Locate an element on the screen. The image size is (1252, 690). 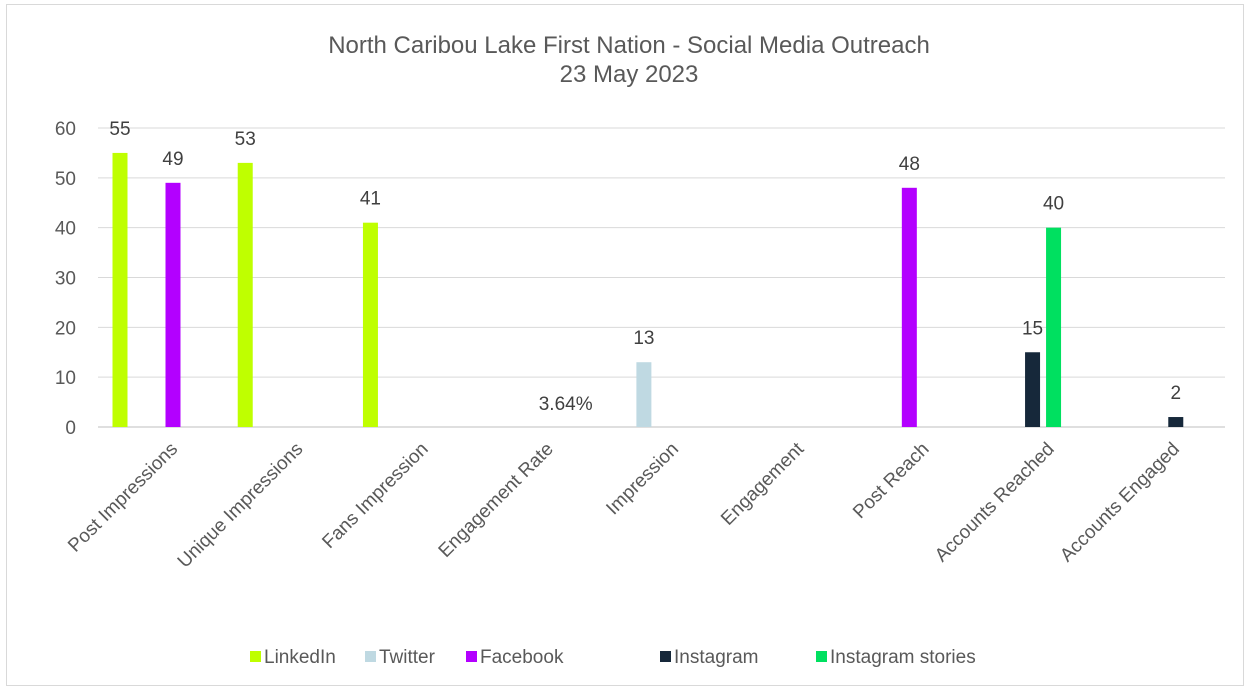
y-axis-ticks: 0 10 20 30 40 50 60 is located at coordinates (65, 279).